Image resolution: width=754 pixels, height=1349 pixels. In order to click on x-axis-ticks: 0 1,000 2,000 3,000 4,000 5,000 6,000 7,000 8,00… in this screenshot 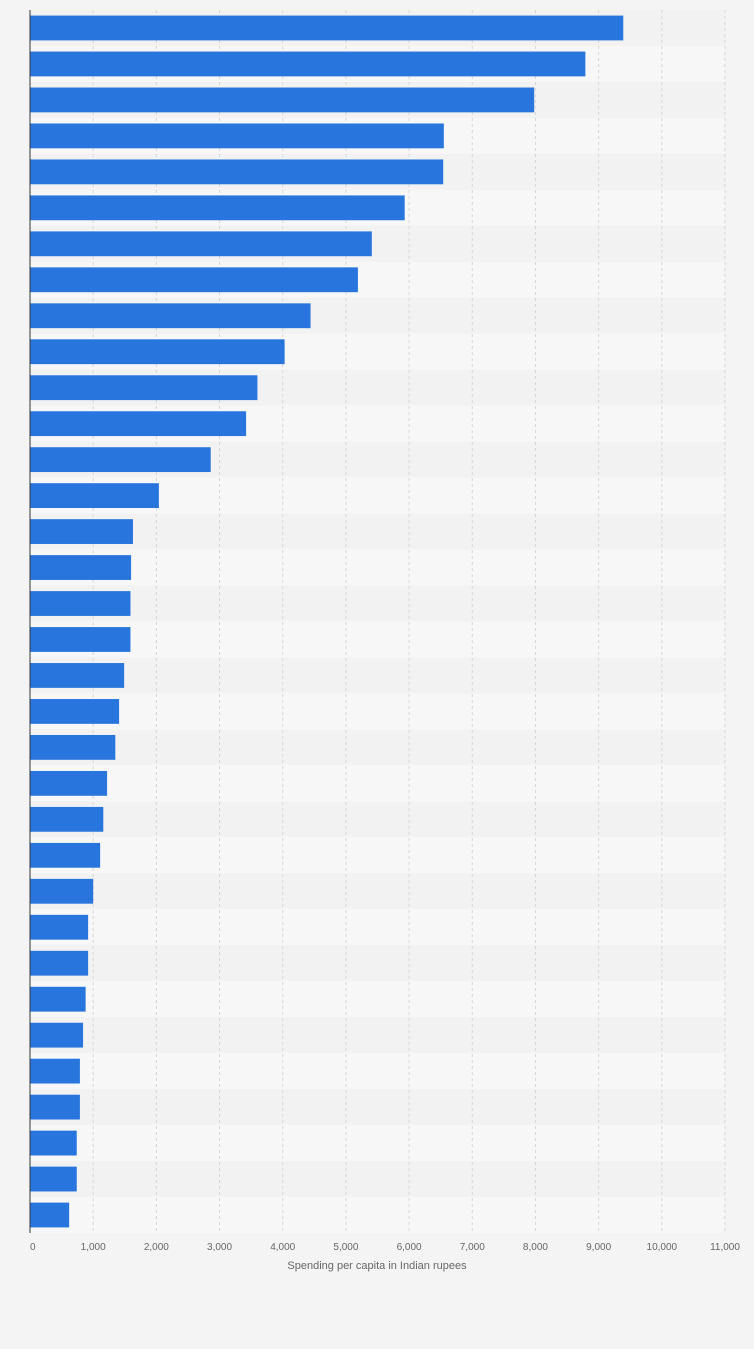, I will do `click(385, 1247)`.